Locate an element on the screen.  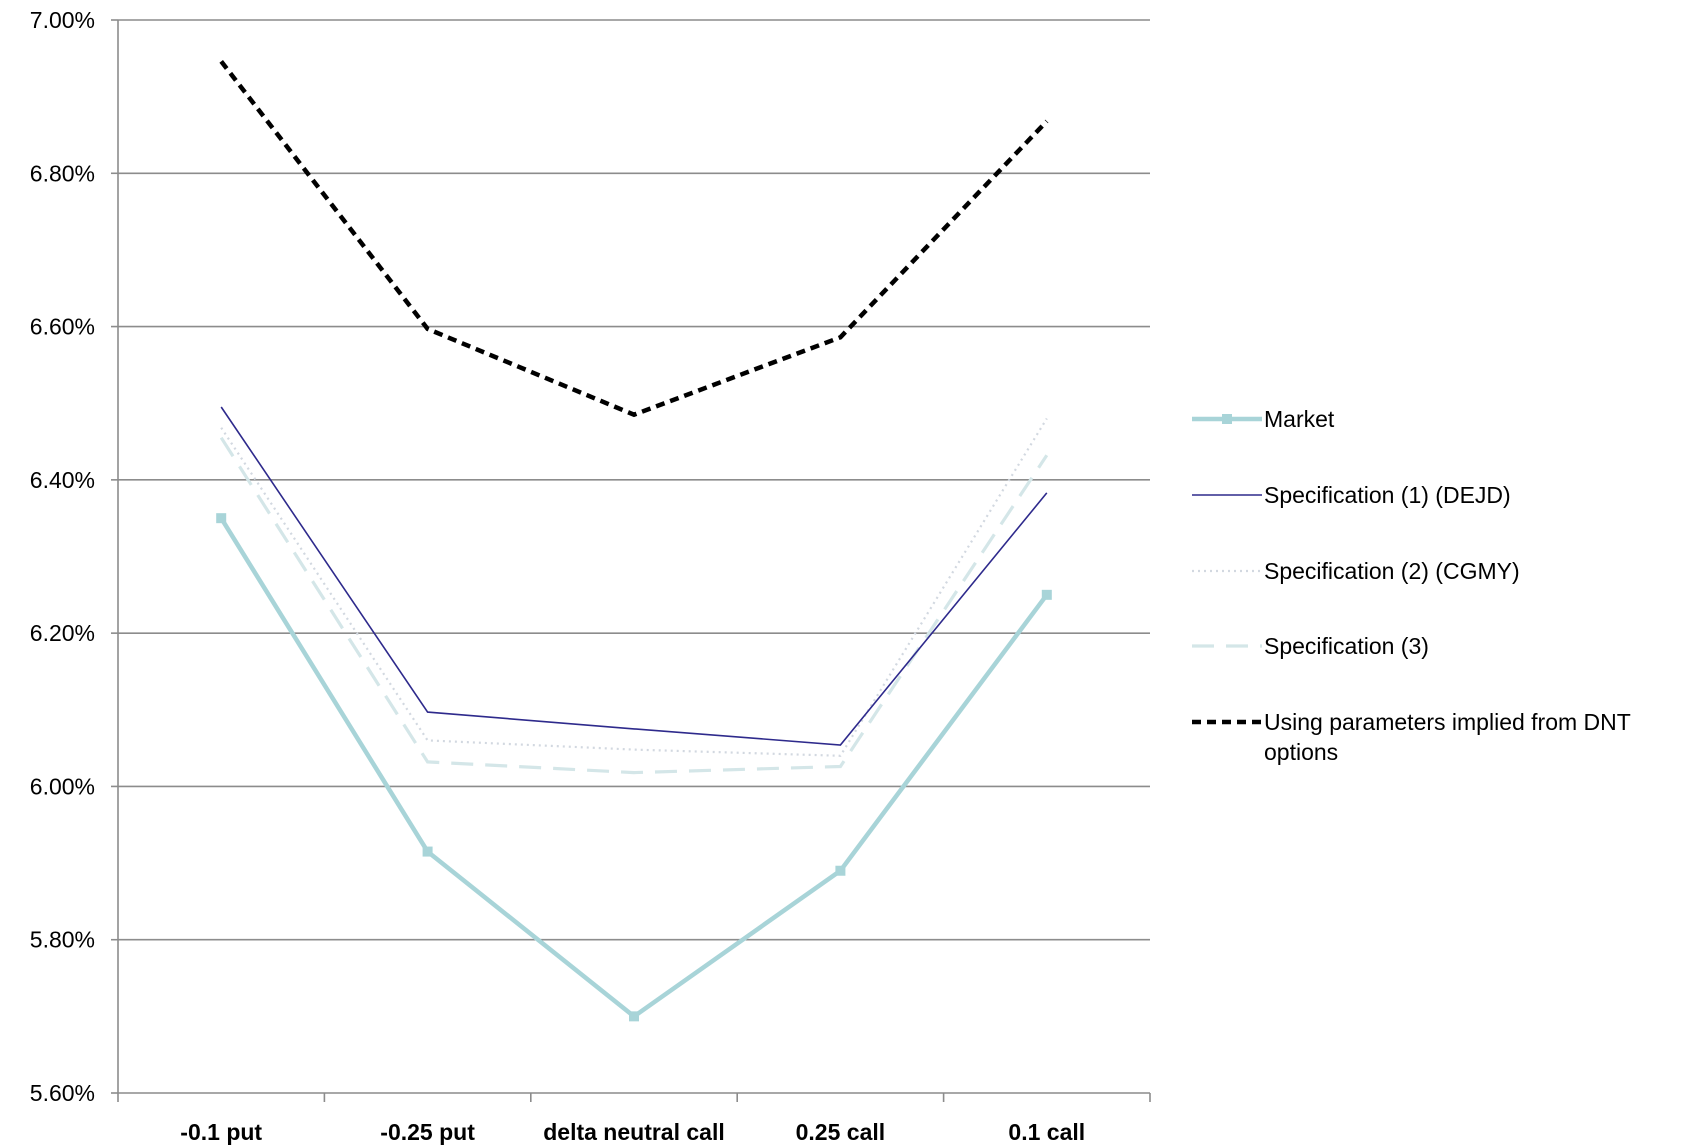
legend-item: Market is located at coordinates (1263, 419).